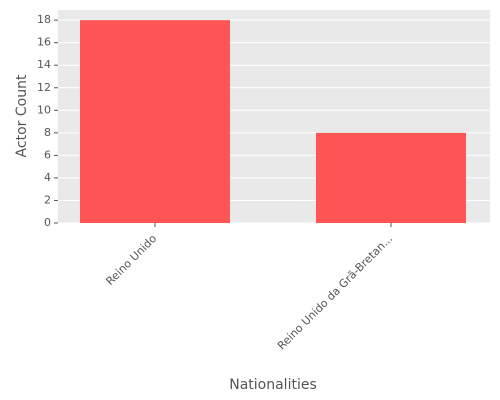 This screenshot has width=500, height=400. What do you see at coordinates (47, 154) in the screenshot?
I see `y-tick-label: 6` at bounding box center [47, 154].